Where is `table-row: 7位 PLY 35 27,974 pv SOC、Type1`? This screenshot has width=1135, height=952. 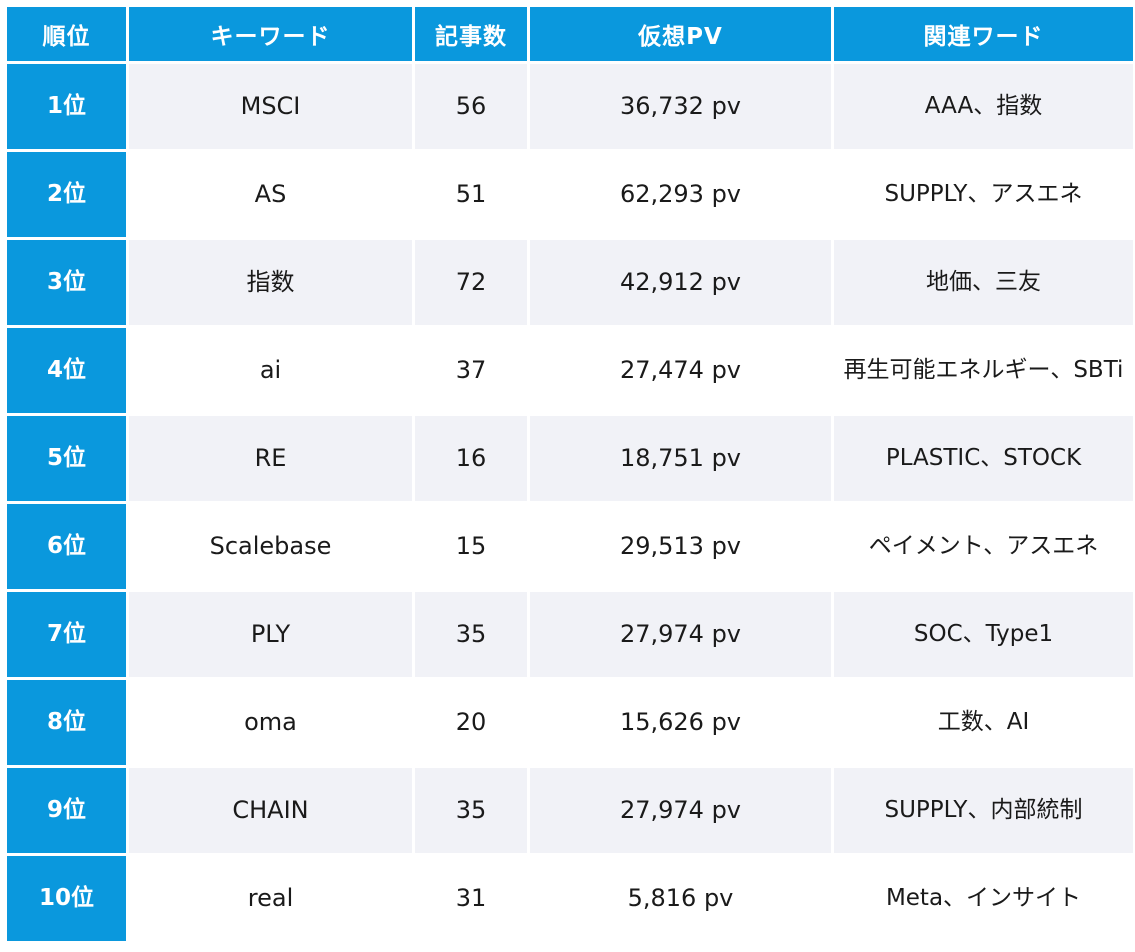 table-row: 7位 PLY 35 27,974 pv SOC、Type1 is located at coordinates (570, 634).